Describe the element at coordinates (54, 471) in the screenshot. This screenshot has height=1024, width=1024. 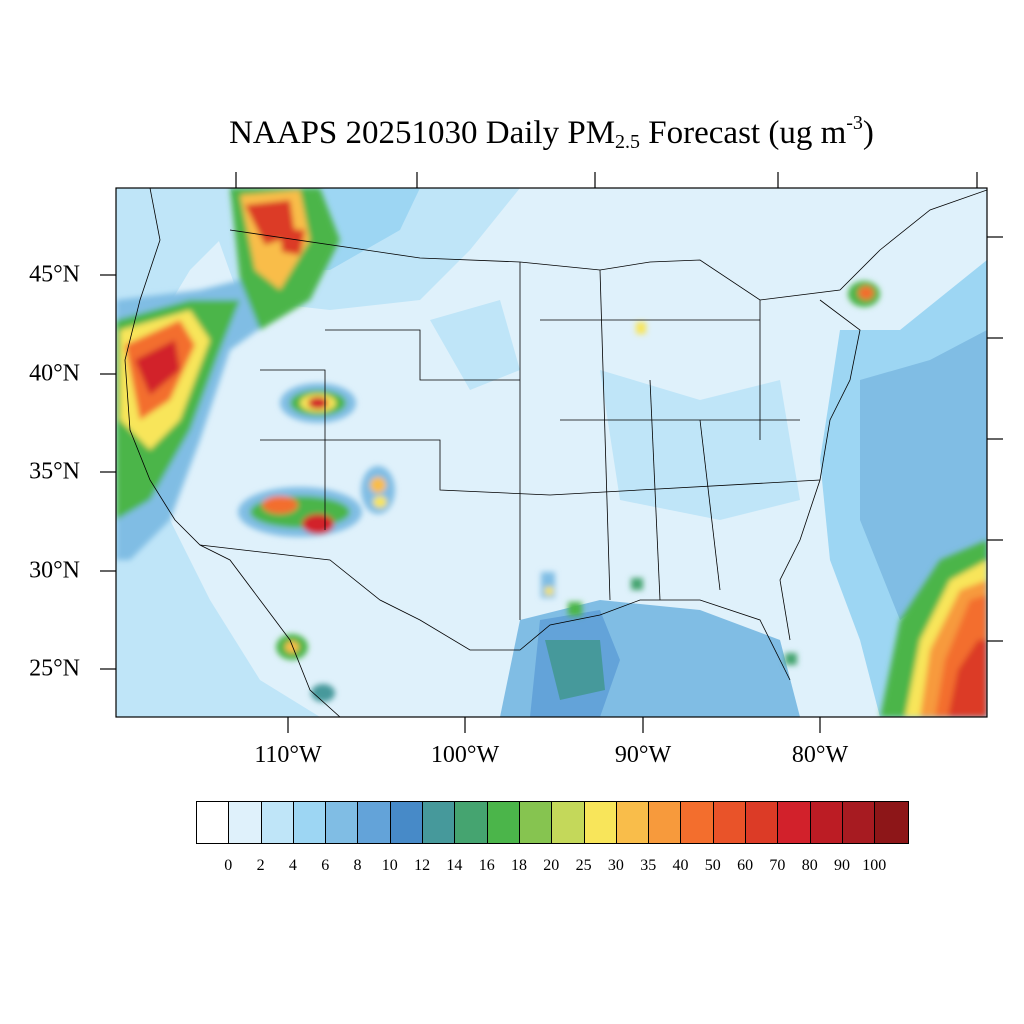
I see `lat-label-35: 35°N` at that location.